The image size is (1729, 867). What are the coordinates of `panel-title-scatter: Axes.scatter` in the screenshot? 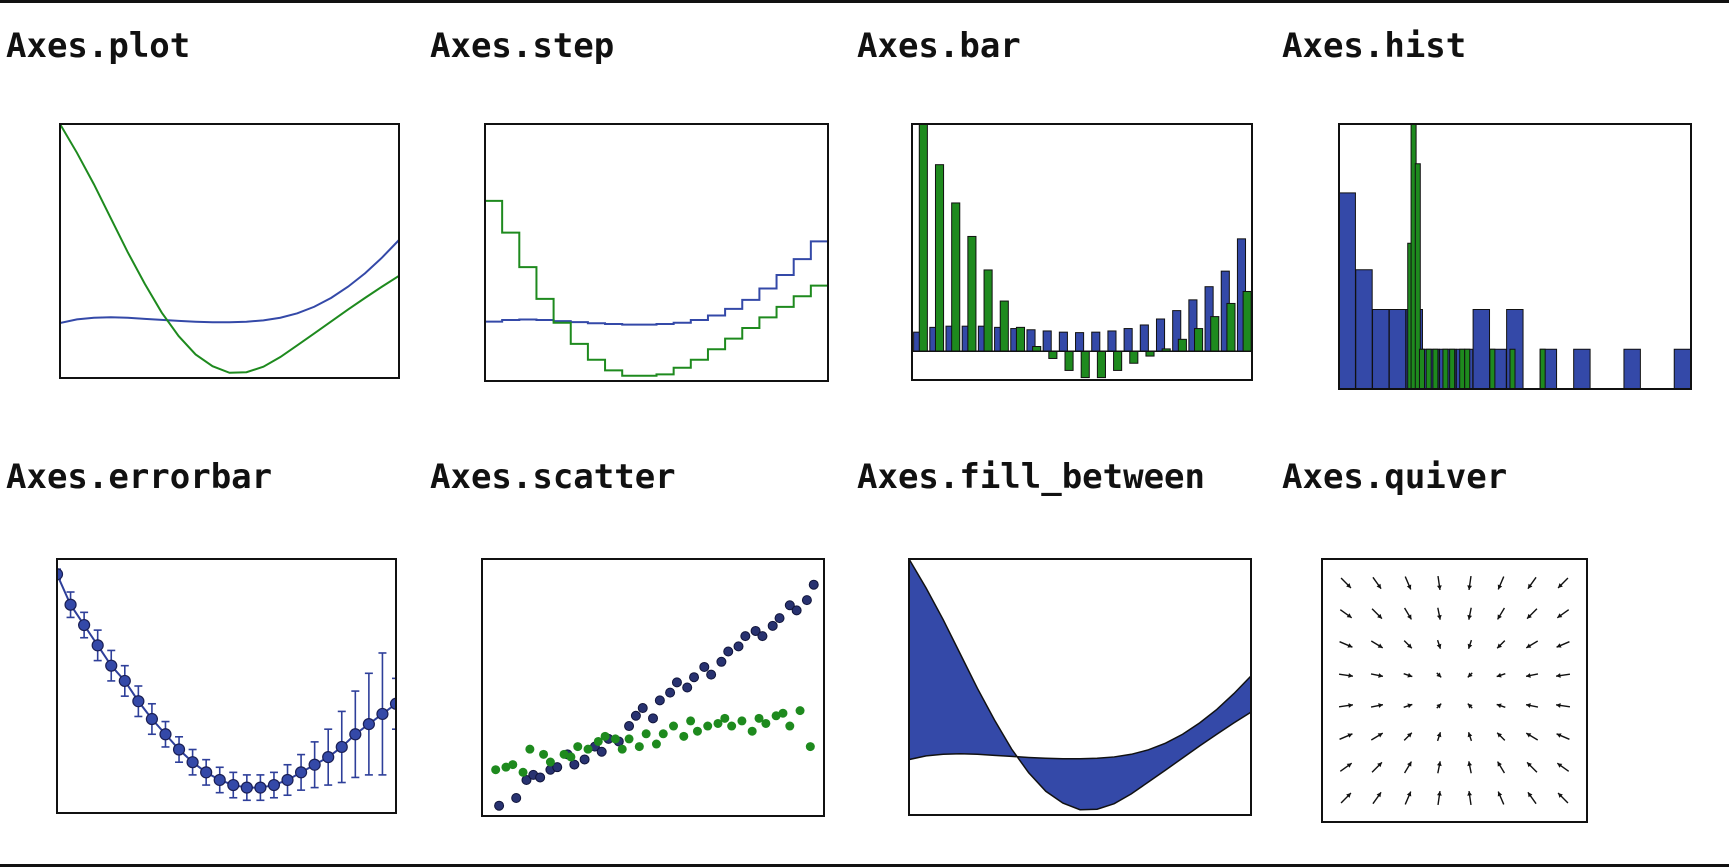 It's located at (553, 477).